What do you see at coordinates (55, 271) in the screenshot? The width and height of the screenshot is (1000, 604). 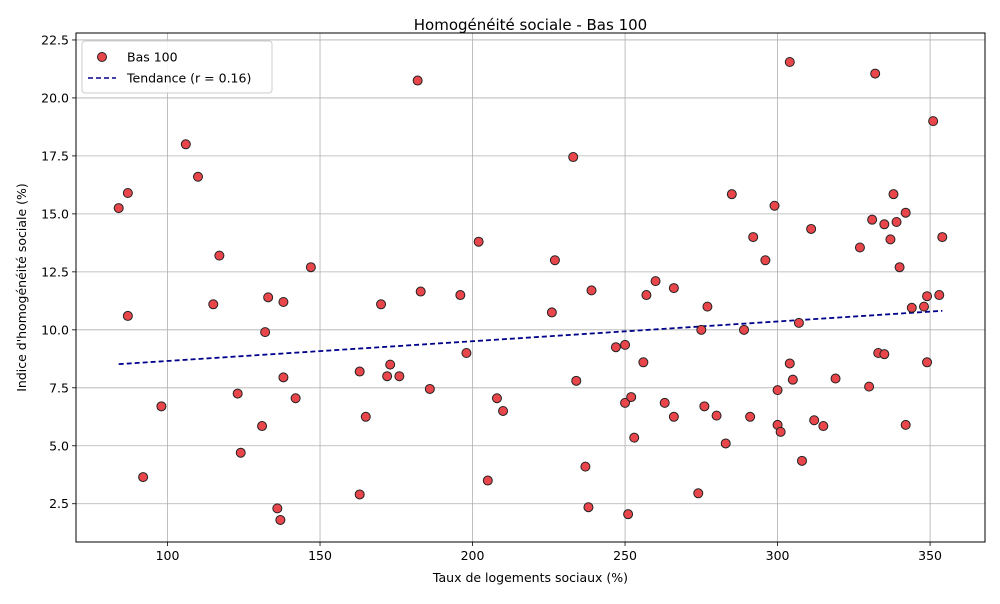 I see `y-tick-label: 12.5` at bounding box center [55, 271].